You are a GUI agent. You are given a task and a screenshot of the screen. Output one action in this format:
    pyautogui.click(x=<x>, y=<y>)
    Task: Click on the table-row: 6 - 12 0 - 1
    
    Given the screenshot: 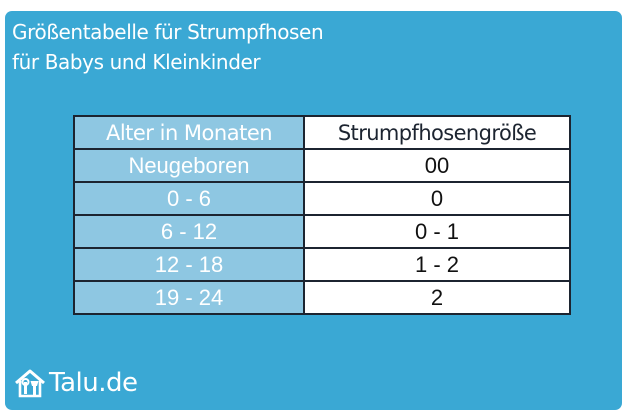 What is the action you would take?
    pyautogui.click(x=322, y=231)
    